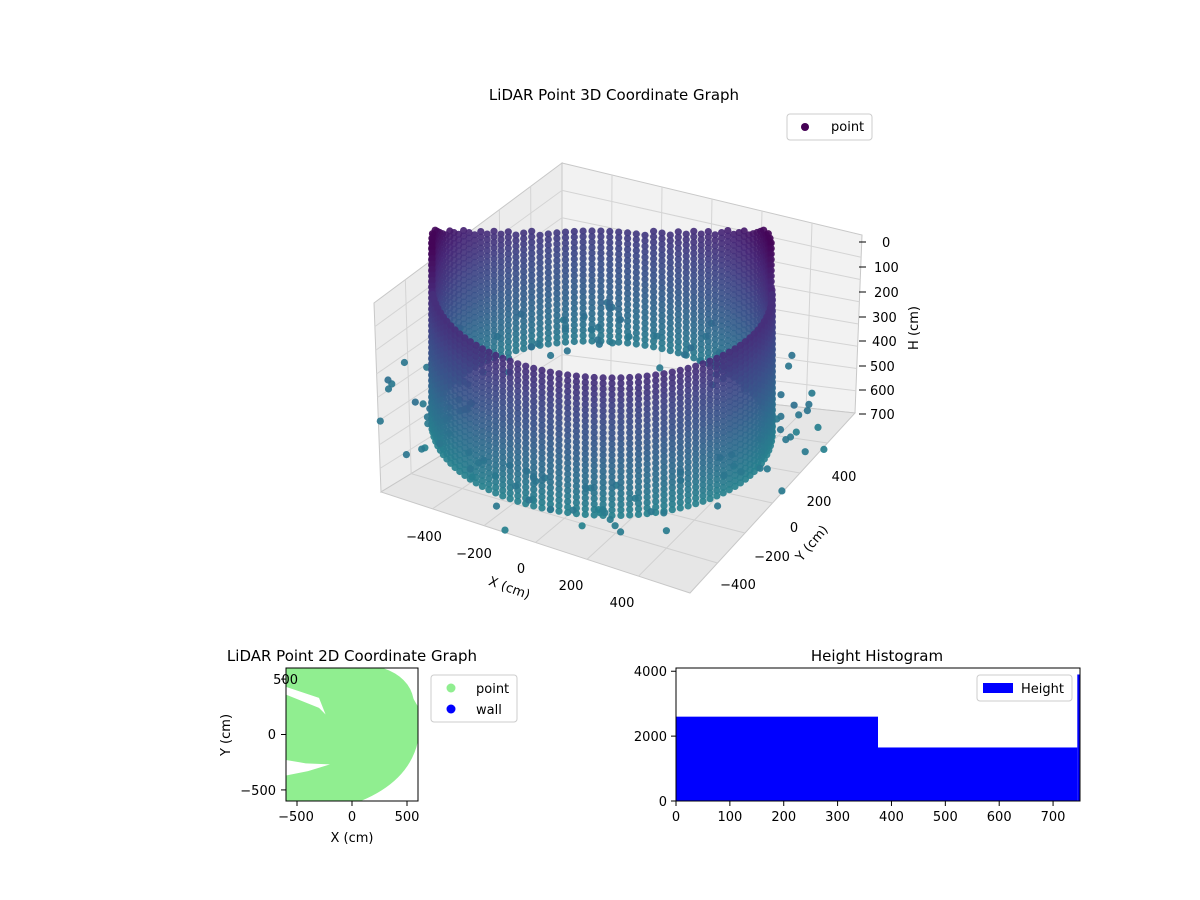  What do you see at coordinates (882, 391) in the screenshot?
I see `z-tick-6: 600` at bounding box center [882, 391].